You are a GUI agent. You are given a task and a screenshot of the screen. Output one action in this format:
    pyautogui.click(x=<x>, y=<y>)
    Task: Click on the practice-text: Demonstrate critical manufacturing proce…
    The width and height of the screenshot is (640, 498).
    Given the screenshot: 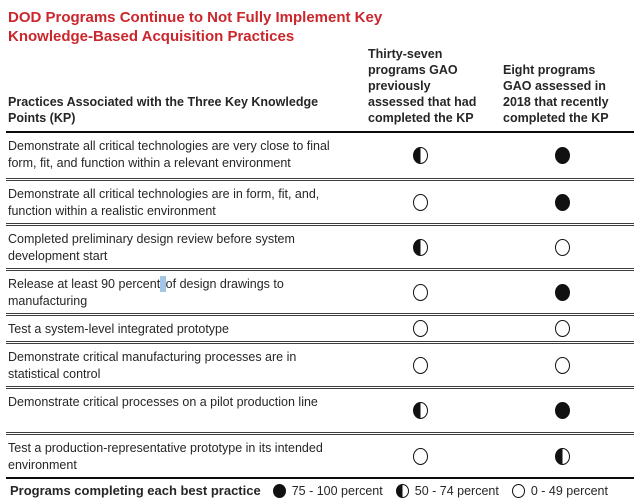 What is the action you would take?
    pyautogui.click(x=152, y=365)
    